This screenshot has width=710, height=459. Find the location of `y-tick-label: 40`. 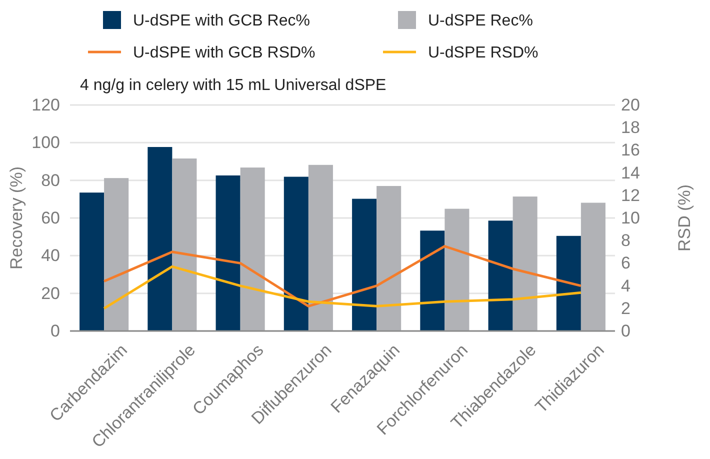

y-tick-label: 40 is located at coordinates (50, 256).